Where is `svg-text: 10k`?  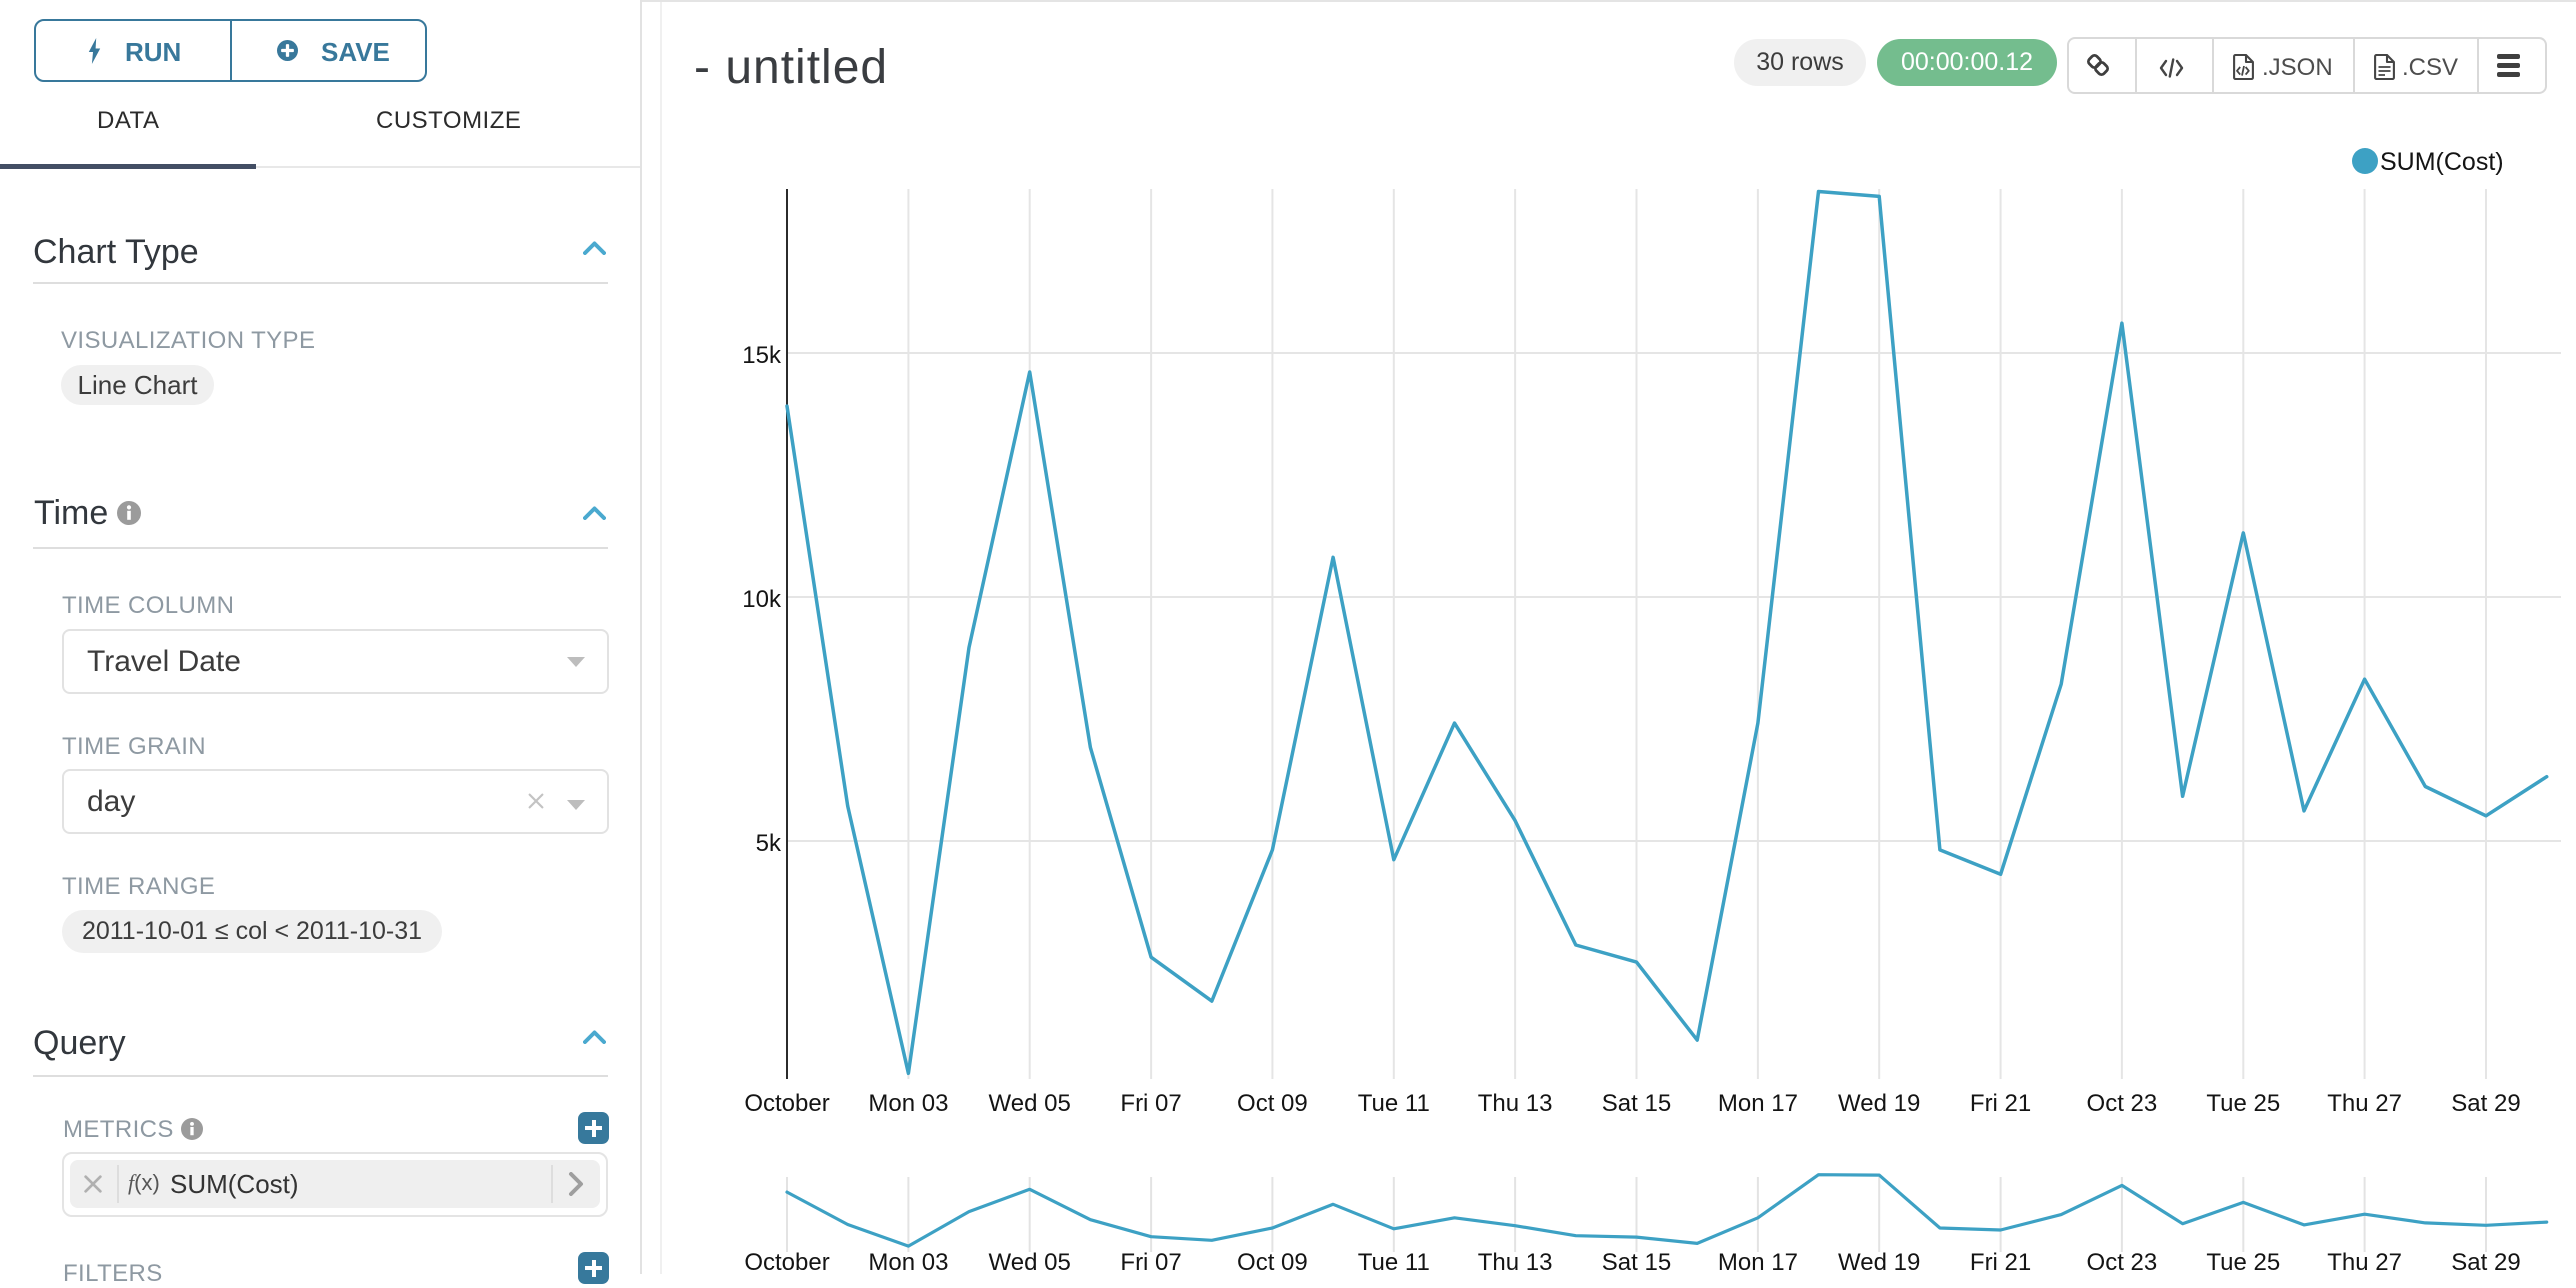 svg-text: 10k is located at coordinates (762, 599).